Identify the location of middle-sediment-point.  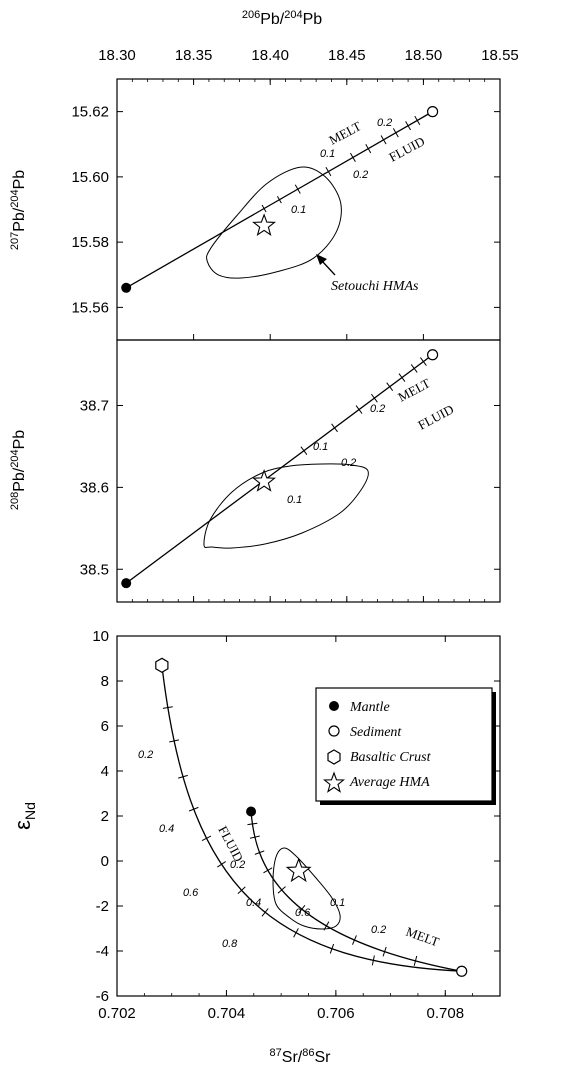
(432, 355).